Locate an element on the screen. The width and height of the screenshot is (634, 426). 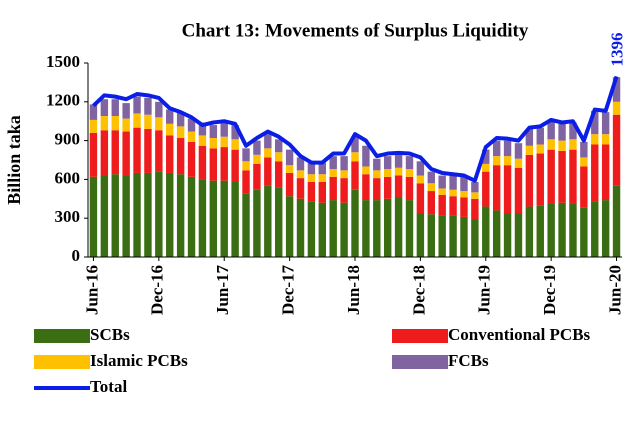
data-label: 1396 is located at coordinates (616, 49).